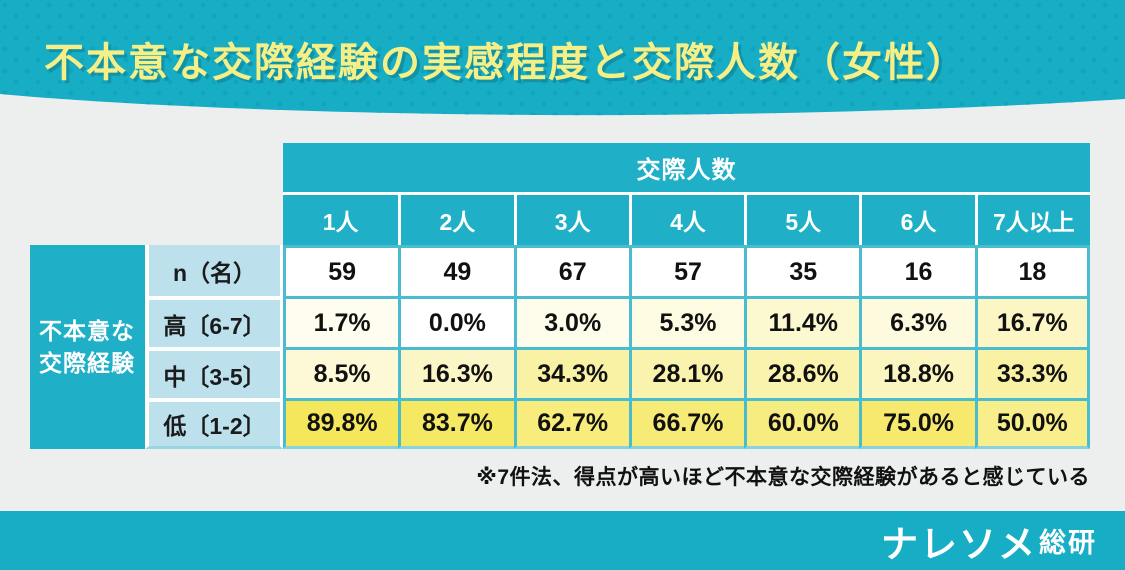 This screenshot has width=1125, height=570. I want to click on column-header: 7人以上, so click(1032, 220).